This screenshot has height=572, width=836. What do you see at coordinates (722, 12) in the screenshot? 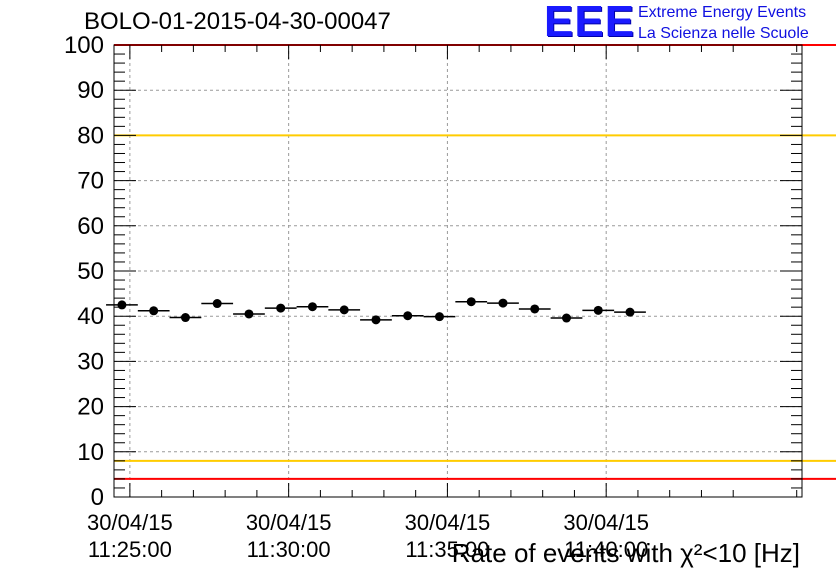
I see `logo-title: Extreme Energy Events` at bounding box center [722, 12].